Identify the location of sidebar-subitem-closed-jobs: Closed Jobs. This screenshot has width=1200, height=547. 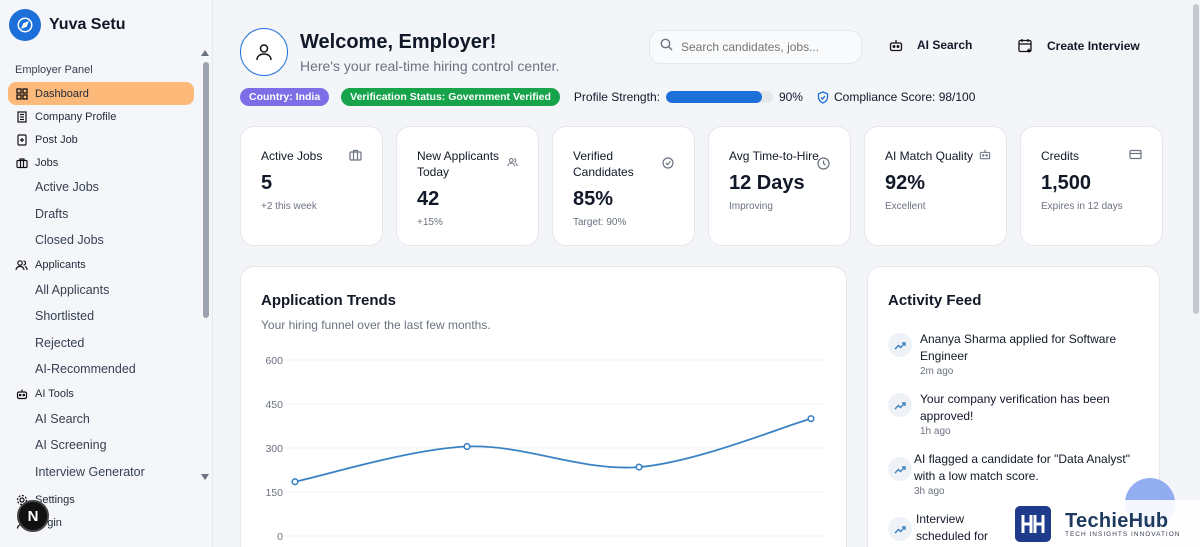
(69, 240).